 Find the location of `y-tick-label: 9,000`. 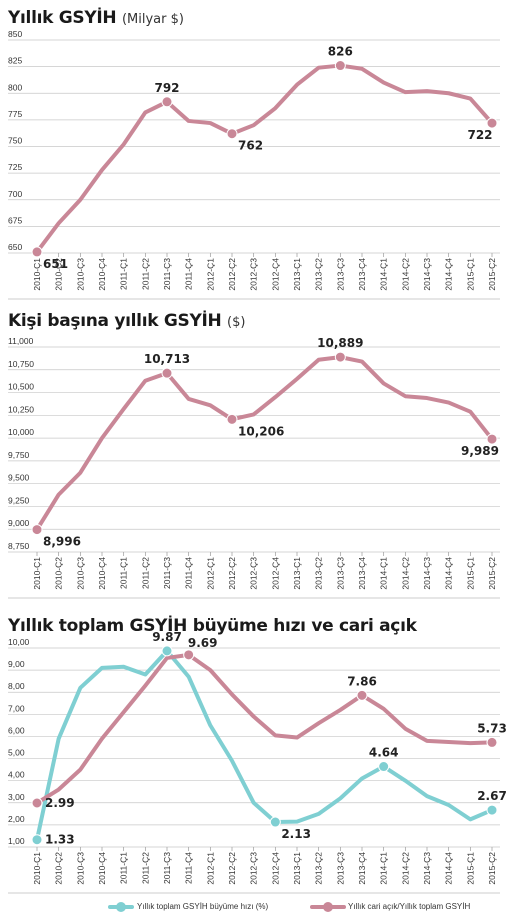

y-tick-label: 9,000 is located at coordinates (19, 523).